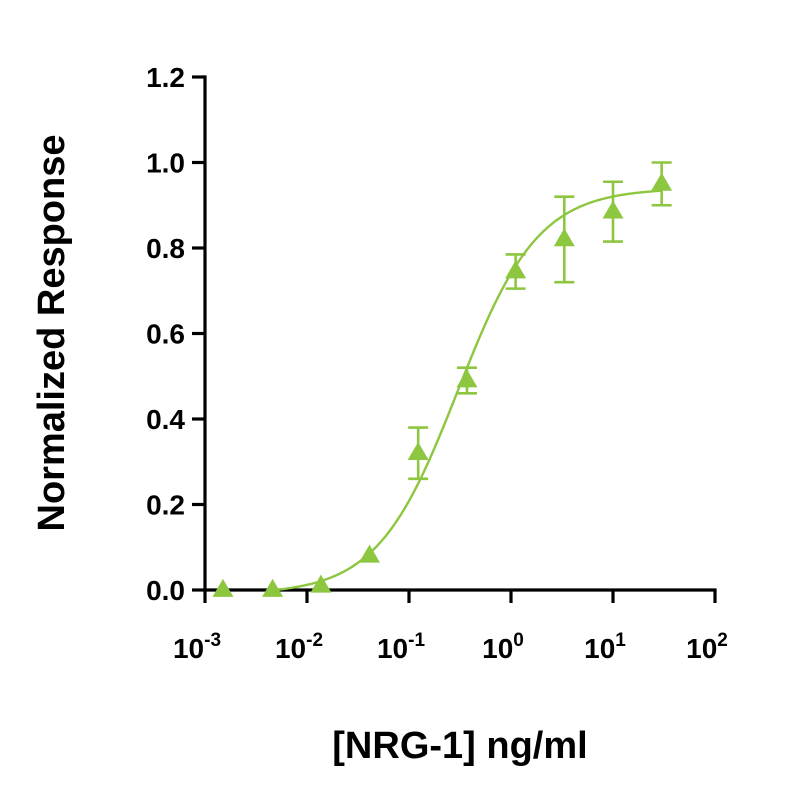  I want to click on x-tick-label: 10⁰, so click(503, 647).